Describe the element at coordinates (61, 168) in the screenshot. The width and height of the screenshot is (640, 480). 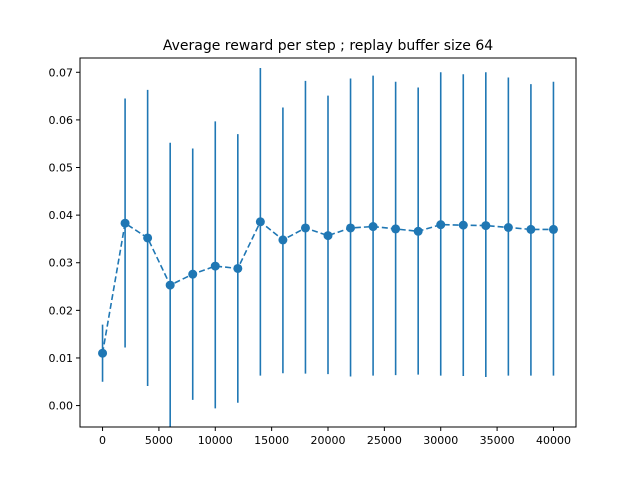
I see `y-tick-label: 0.05` at that location.